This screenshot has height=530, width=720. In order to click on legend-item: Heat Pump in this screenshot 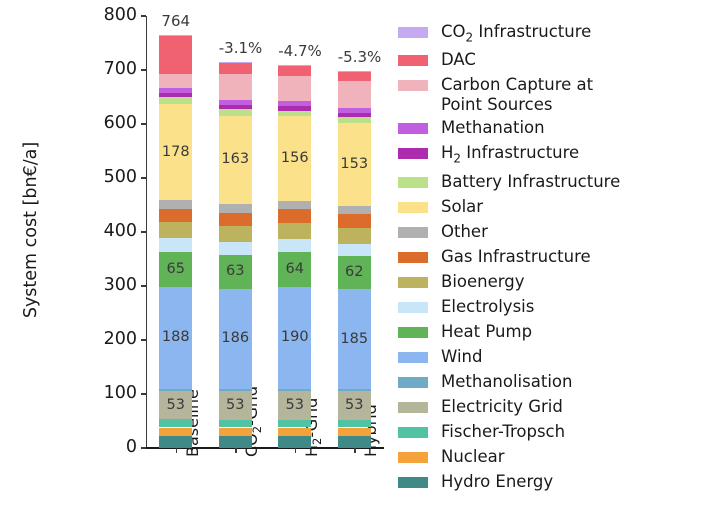, I will do `click(554, 333)`.